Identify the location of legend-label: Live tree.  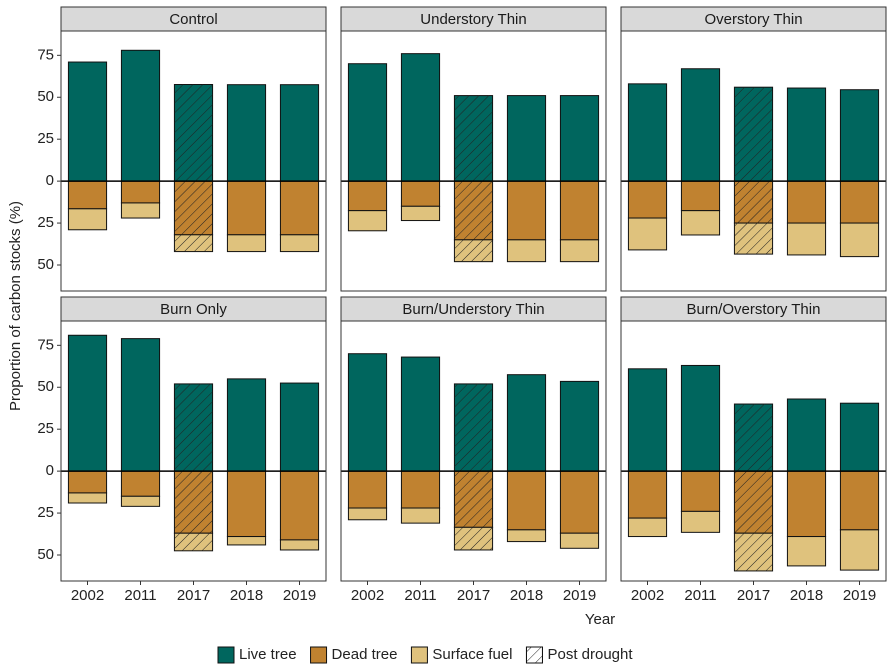
(268, 654).